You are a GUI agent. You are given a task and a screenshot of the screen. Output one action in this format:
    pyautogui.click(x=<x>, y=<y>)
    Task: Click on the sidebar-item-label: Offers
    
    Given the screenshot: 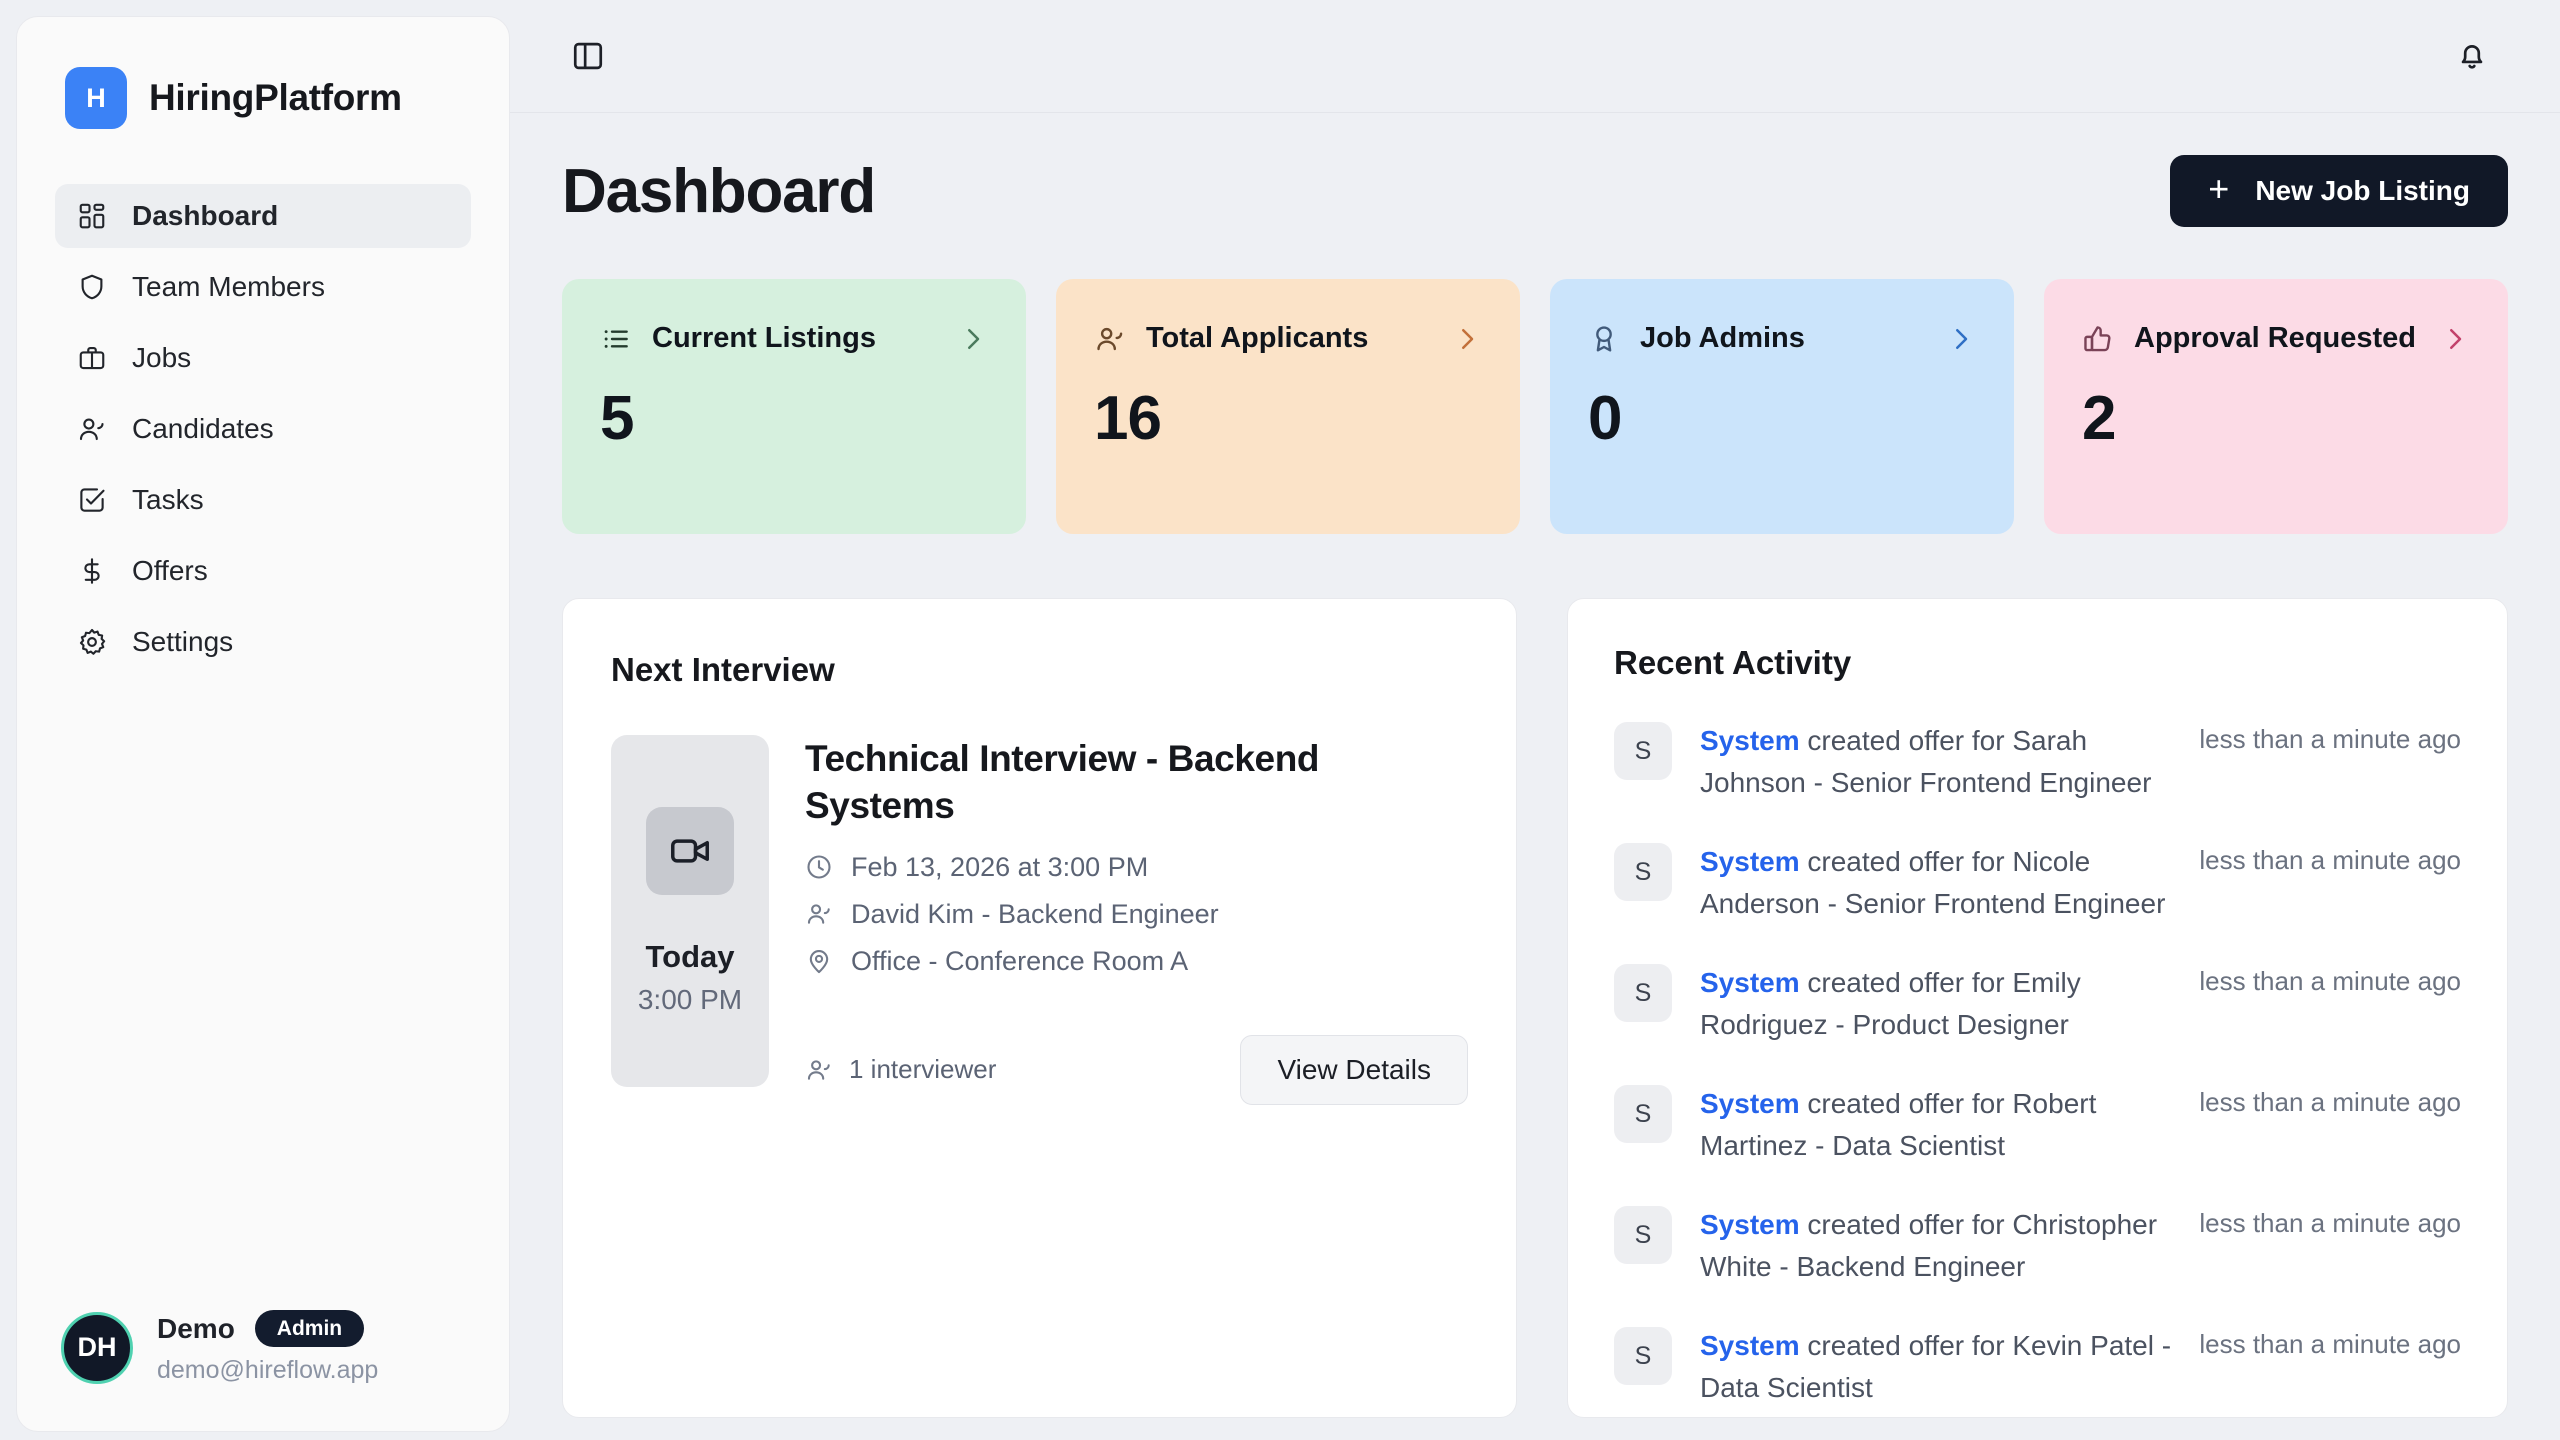 What is the action you would take?
    pyautogui.click(x=170, y=570)
    